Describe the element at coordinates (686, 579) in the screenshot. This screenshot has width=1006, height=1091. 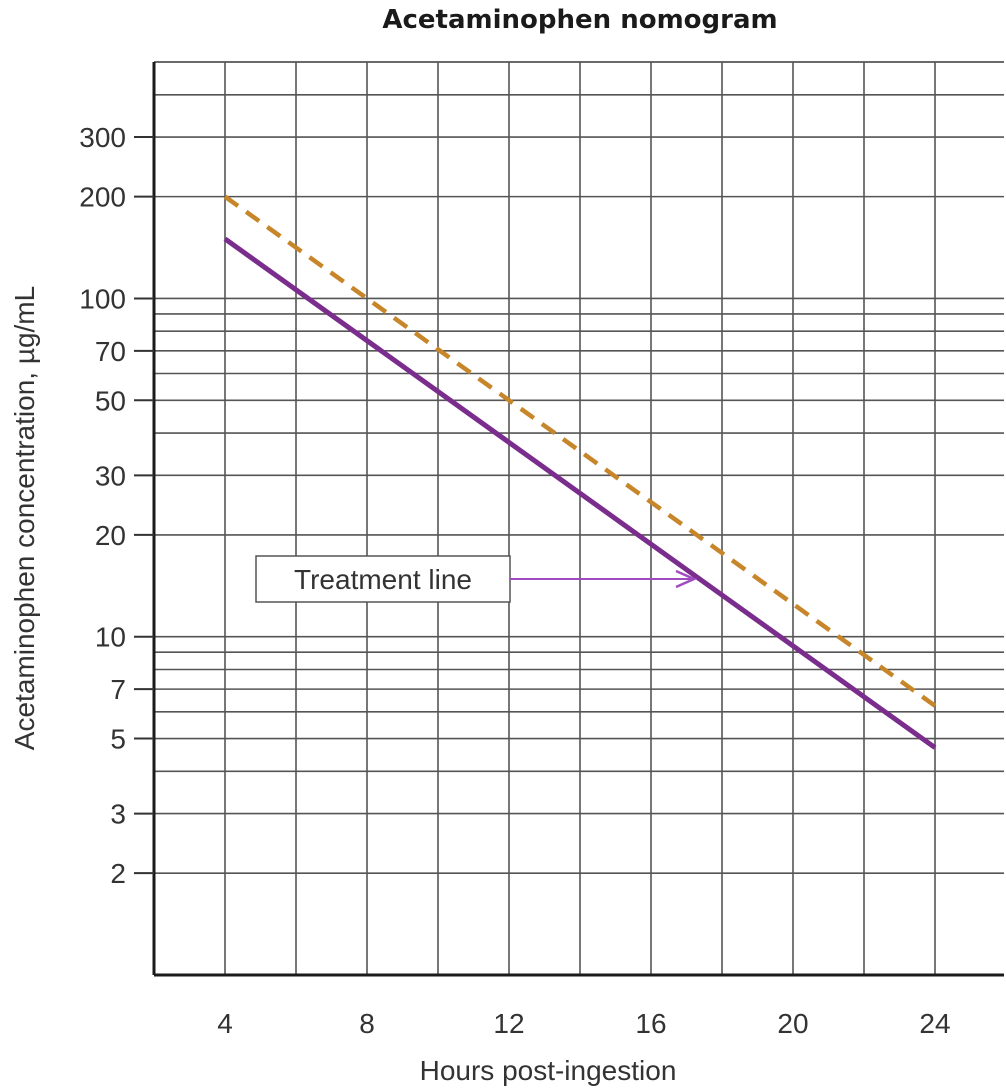
I see `annotation-arrowhead` at that location.